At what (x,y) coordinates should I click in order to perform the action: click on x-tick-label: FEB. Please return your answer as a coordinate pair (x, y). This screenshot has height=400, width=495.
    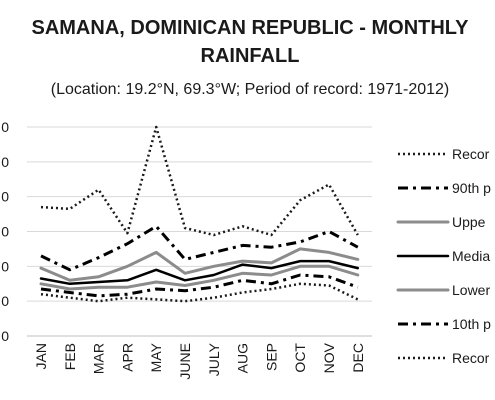
    Looking at the image, I should click on (70, 356).